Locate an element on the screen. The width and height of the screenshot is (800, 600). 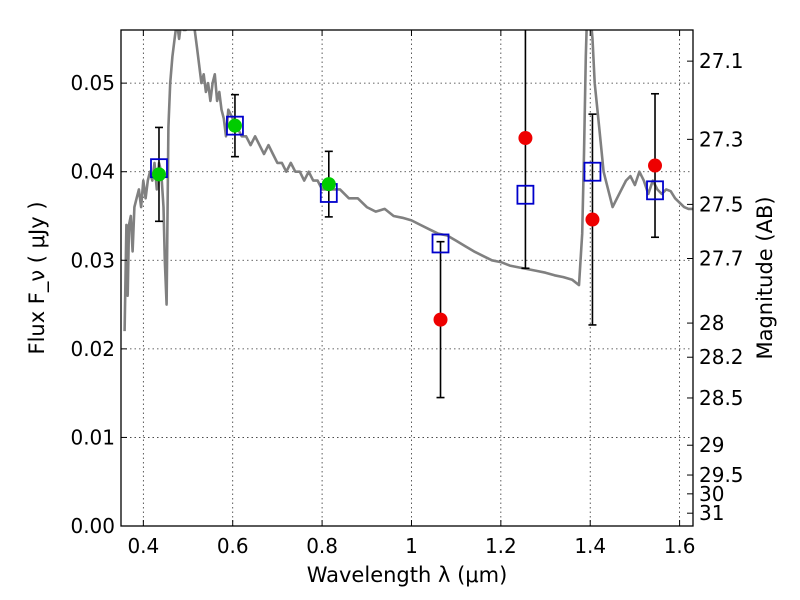
x-tick-label: 1.2 is located at coordinates (501, 546).